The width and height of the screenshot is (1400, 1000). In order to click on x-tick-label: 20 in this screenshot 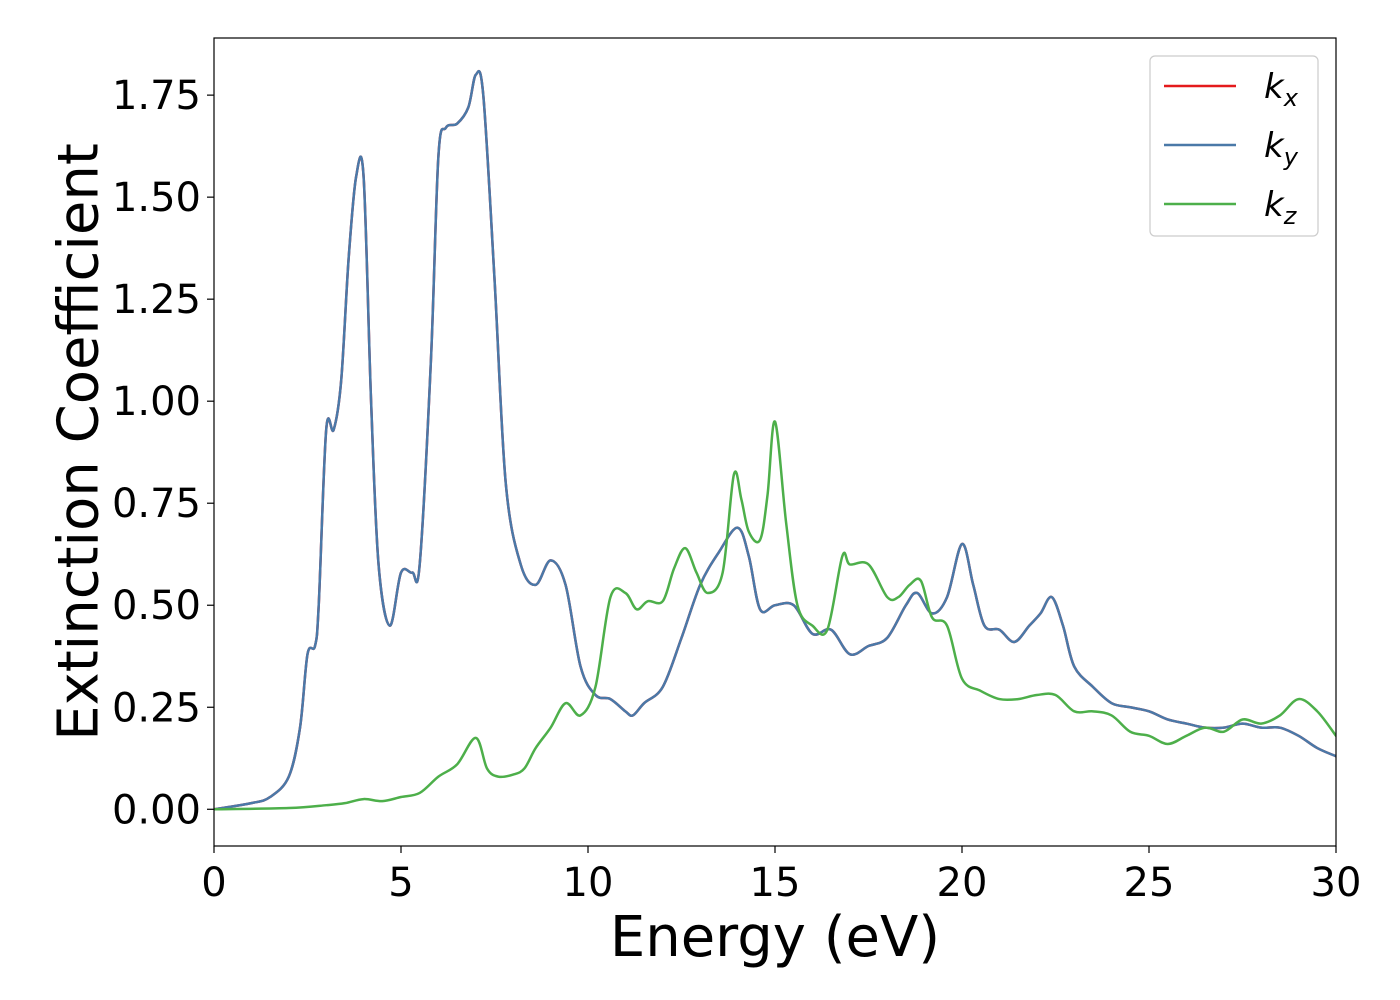, I will do `click(962, 883)`.